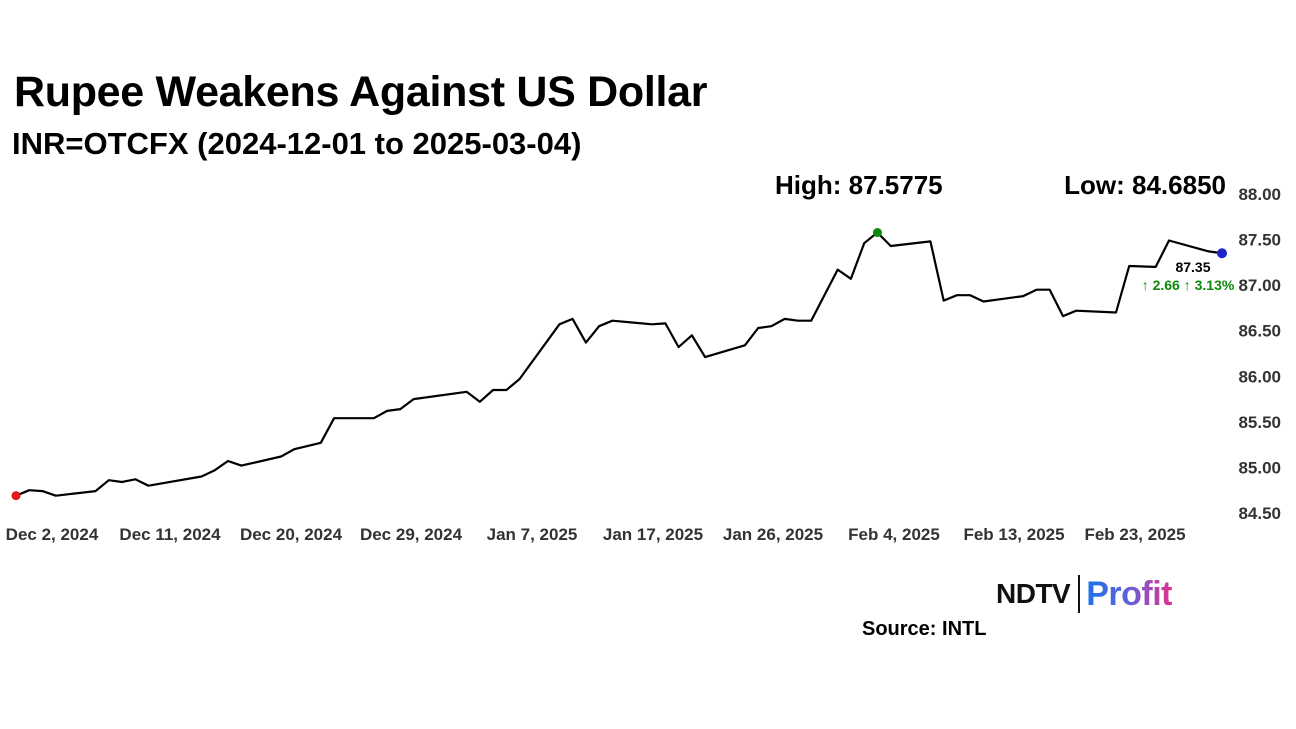  I want to click on x-tick-label: Dec 29, 2024, so click(411, 534).